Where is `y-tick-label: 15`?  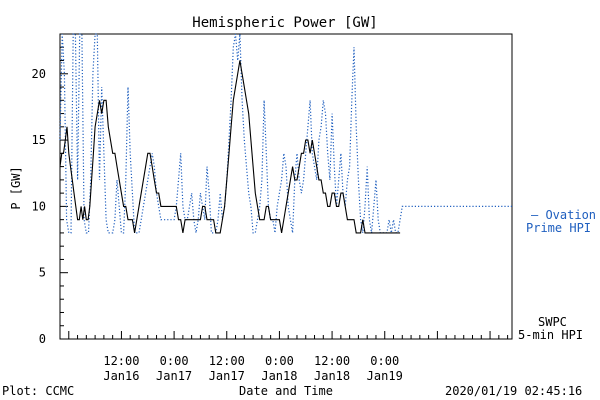 y-tick-label: 15 is located at coordinates (39, 140).